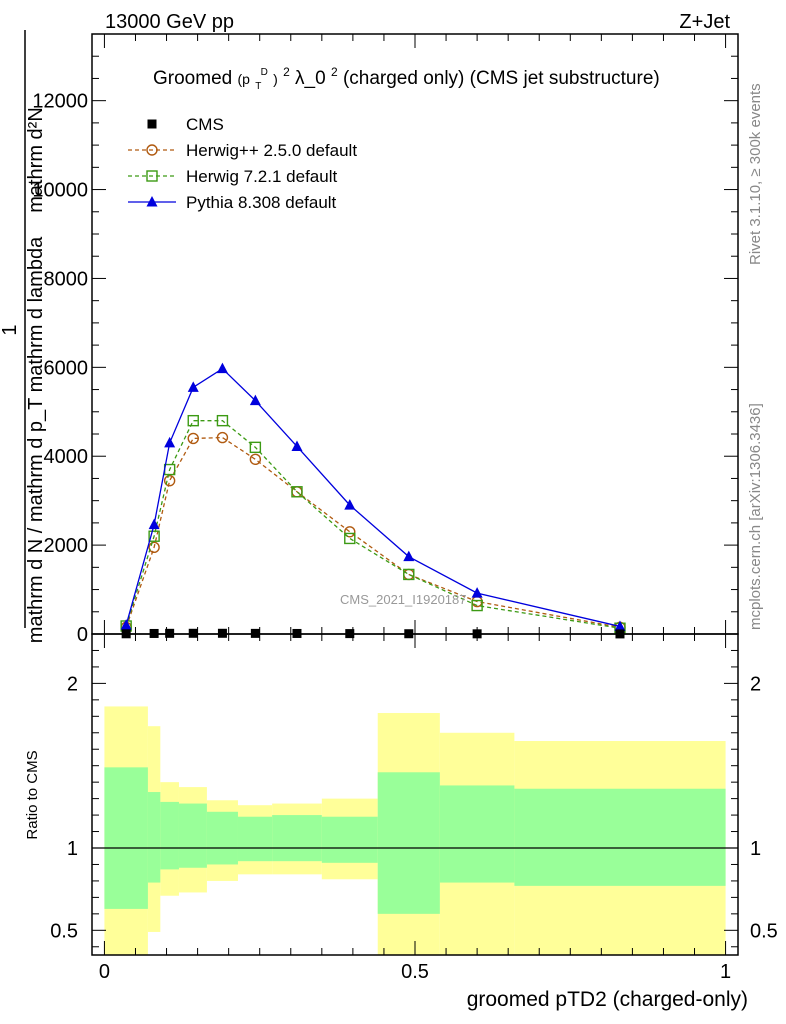 This screenshot has height=1024, width=786. I want to click on header-energy: 13000 GeV pp, so click(169, 22).